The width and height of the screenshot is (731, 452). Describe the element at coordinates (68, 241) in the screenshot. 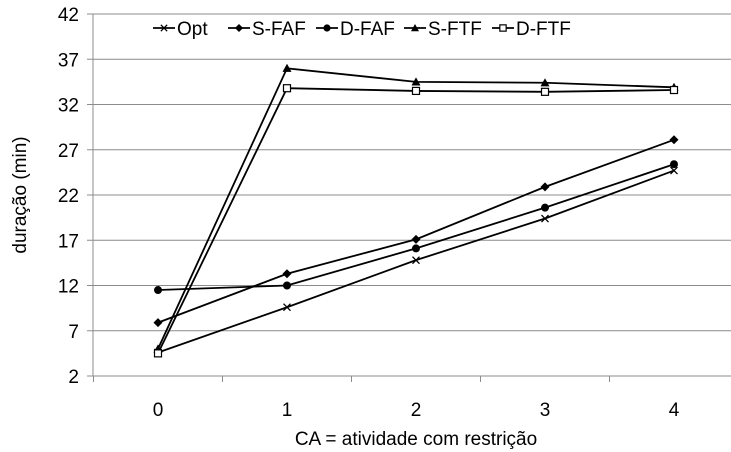

I see `y-tick-label: 17` at that location.